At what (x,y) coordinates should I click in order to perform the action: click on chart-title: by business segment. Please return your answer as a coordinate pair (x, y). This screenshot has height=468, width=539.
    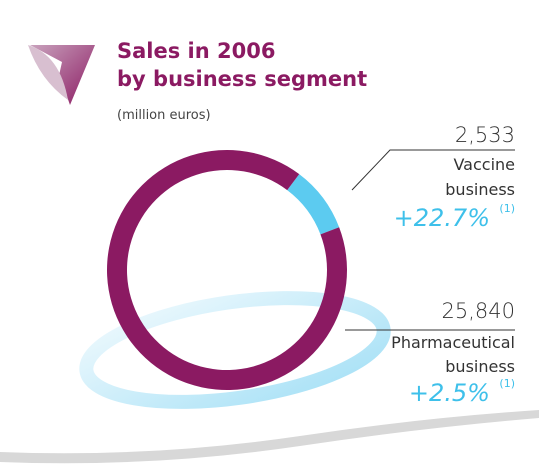
    Looking at the image, I should click on (242, 79).